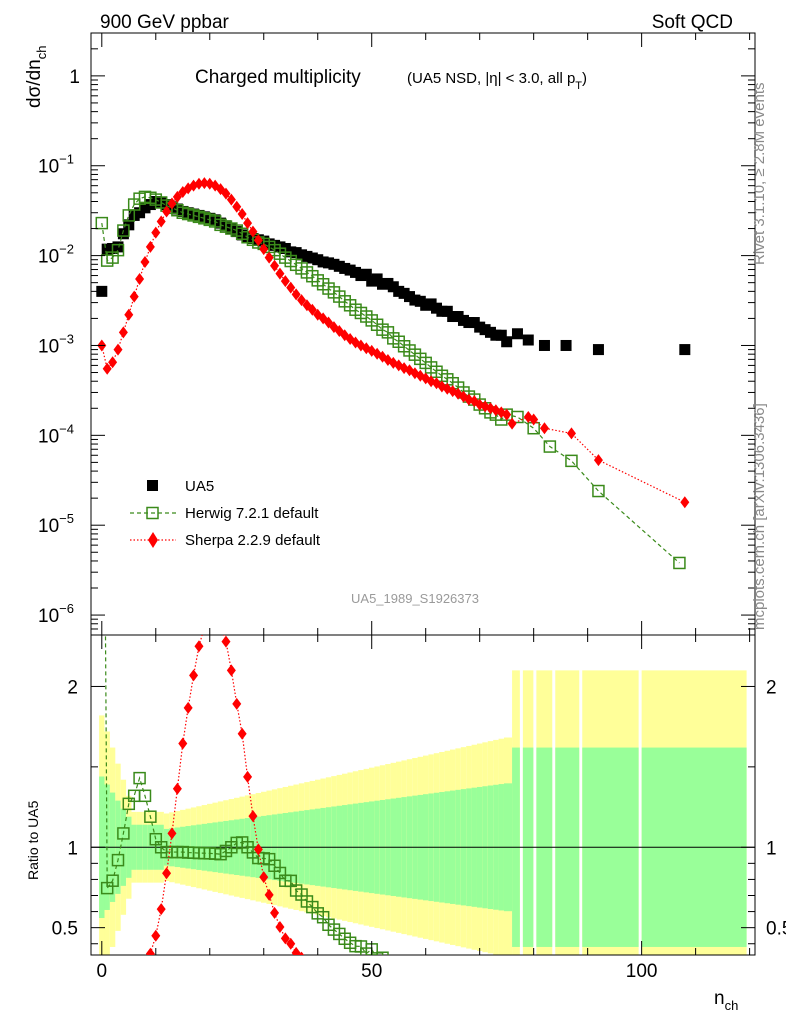 The height and width of the screenshot is (1024, 786). Describe the element at coordinates (224, 795) in the screenshot. I see `sherpa-ratio-line` at that location.